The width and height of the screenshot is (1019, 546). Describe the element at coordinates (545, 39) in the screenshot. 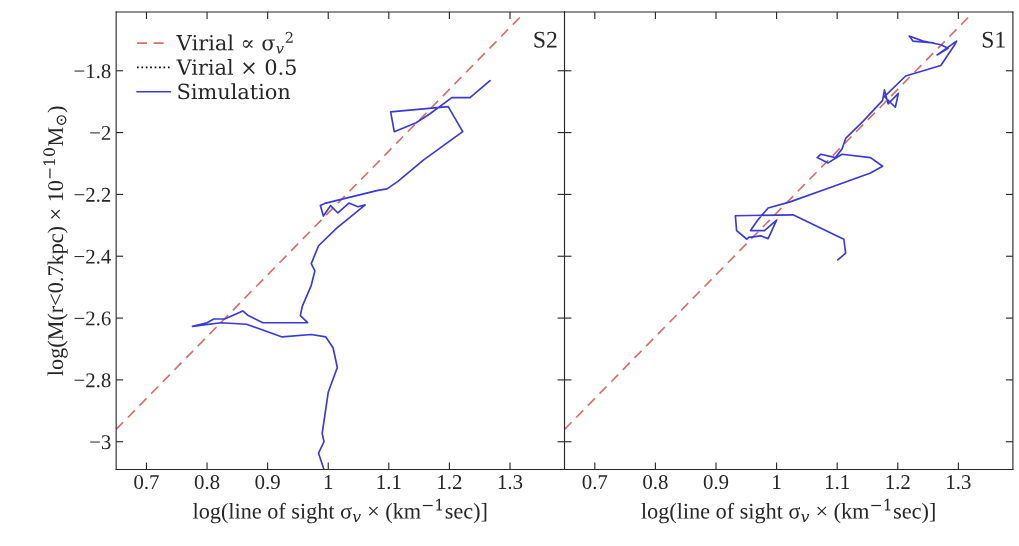

I see `annotation: S2` at that location.